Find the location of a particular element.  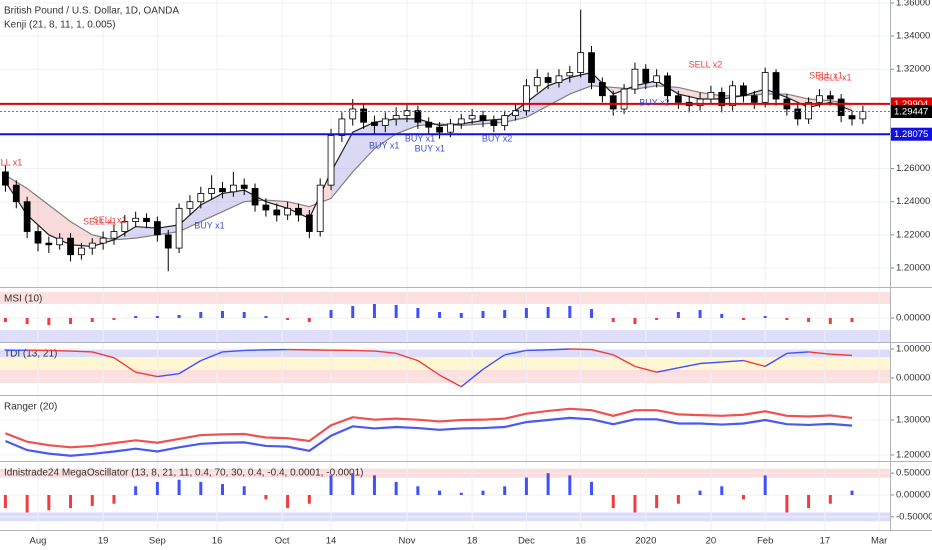

signal-label: SELL x2 is located at coordinates (706, 64).